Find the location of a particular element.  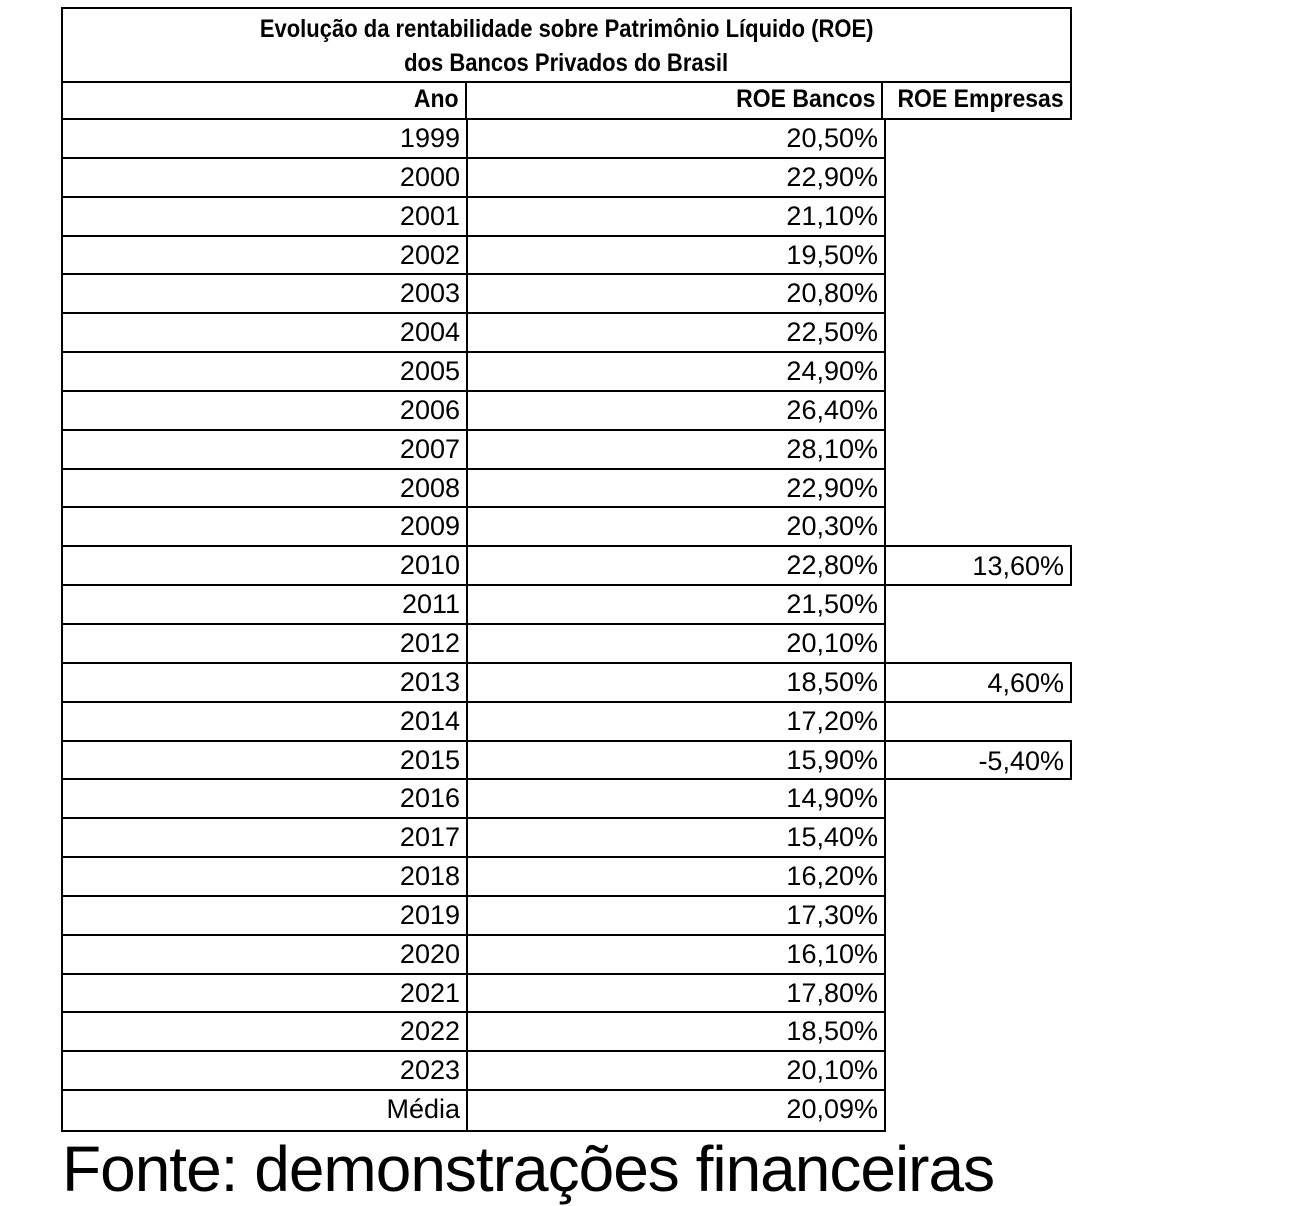

roe-bancos-cell: 17,80% is located at coordinates (832, 992).